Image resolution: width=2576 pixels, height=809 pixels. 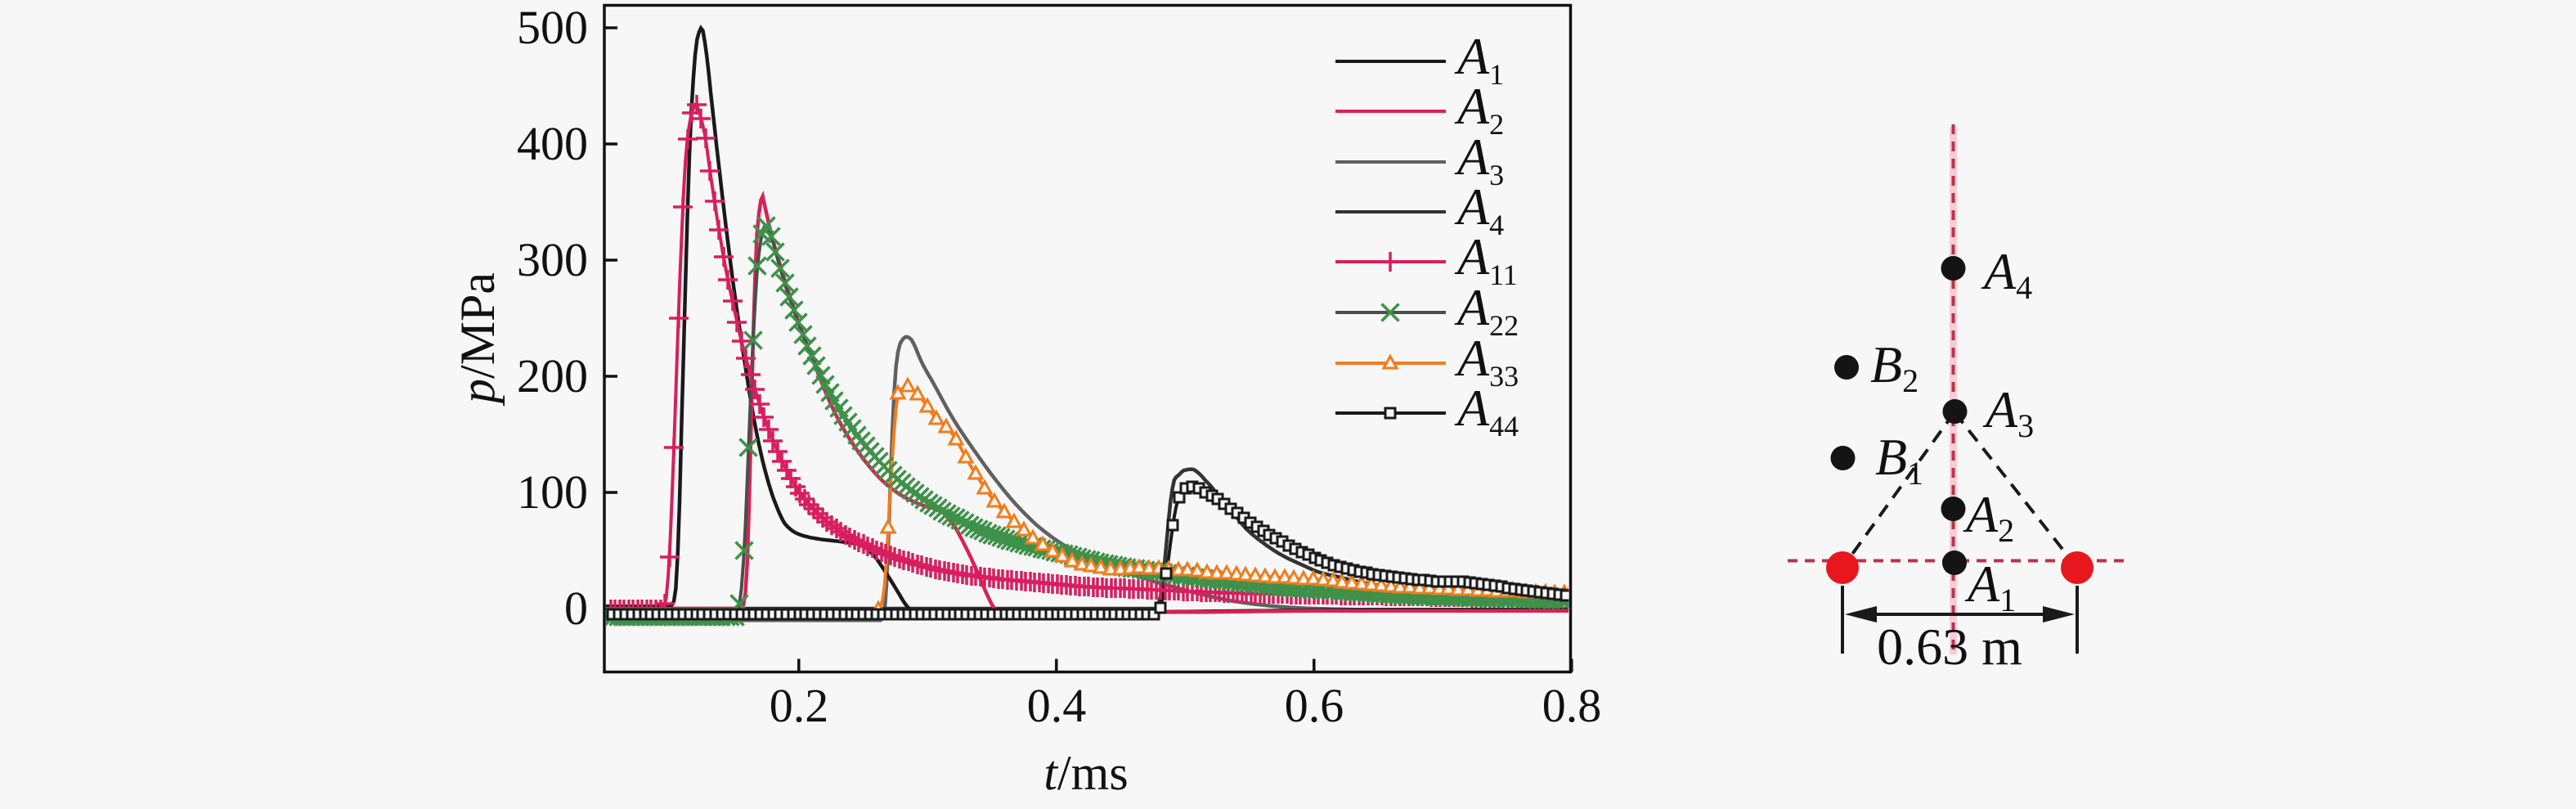 What do you see at coordinates (1895, 367) in the screenshot?
I see `svg-text: B2` at bounding box center [1895, 367].